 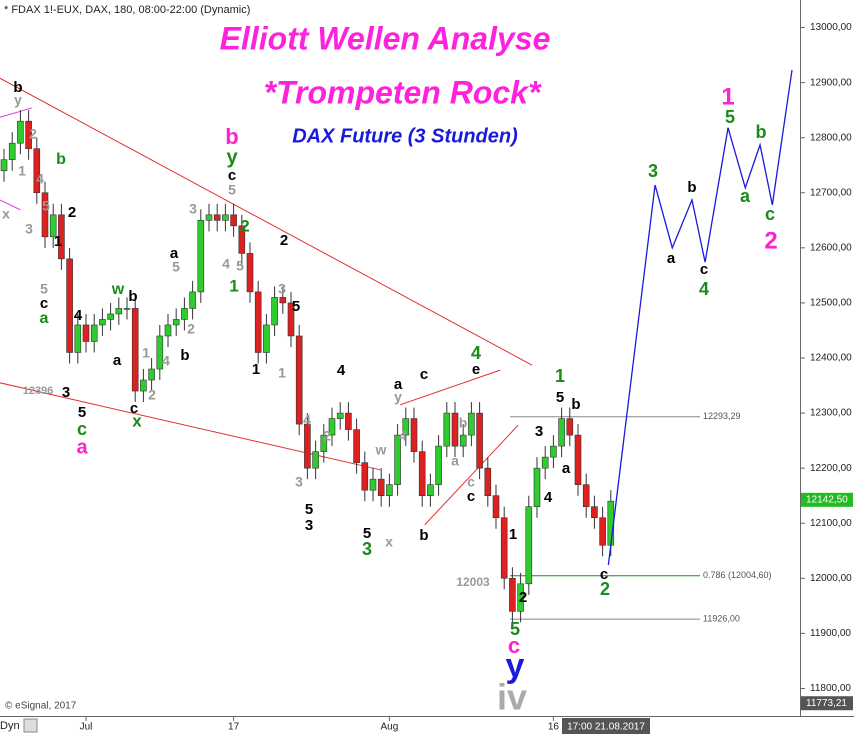 What do you see at coordinates (831, 82) in the screenshot?
I see `y-tick-label: 12900,00` at bounding box center [831, 82].